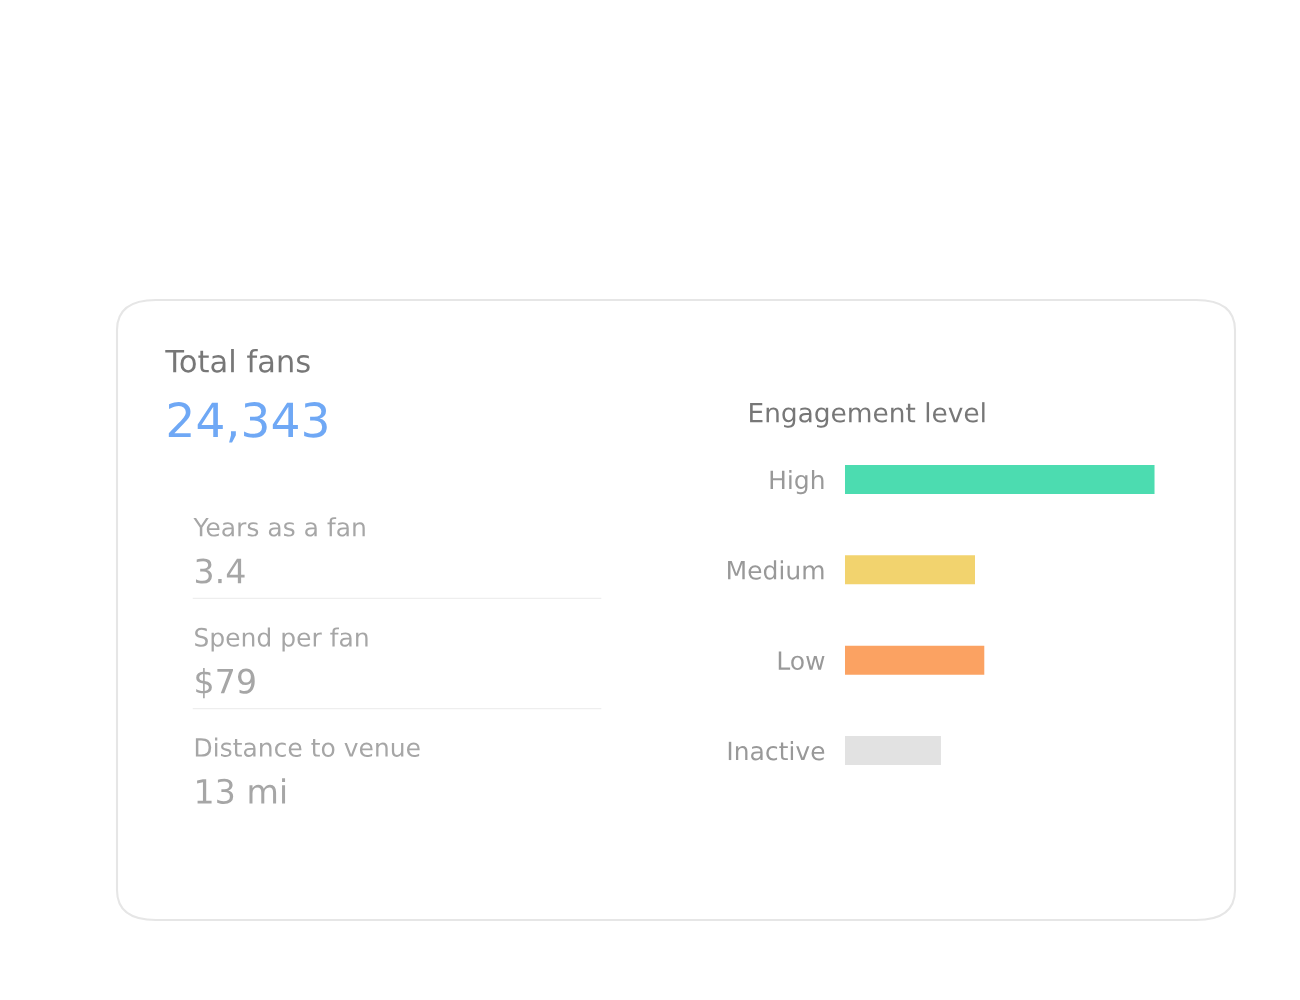 The image size is (1300, 1000). I want to click on text: Total fans, so click(237, 361).